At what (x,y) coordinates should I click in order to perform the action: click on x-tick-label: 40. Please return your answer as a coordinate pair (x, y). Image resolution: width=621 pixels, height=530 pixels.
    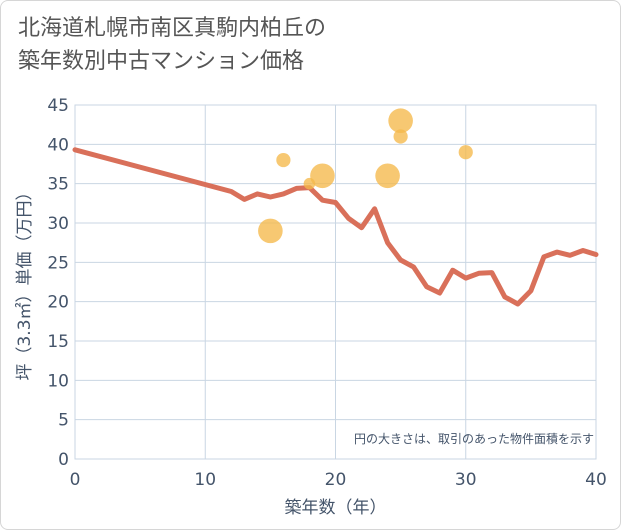
    Looking at the image, I should click on (596, 480).